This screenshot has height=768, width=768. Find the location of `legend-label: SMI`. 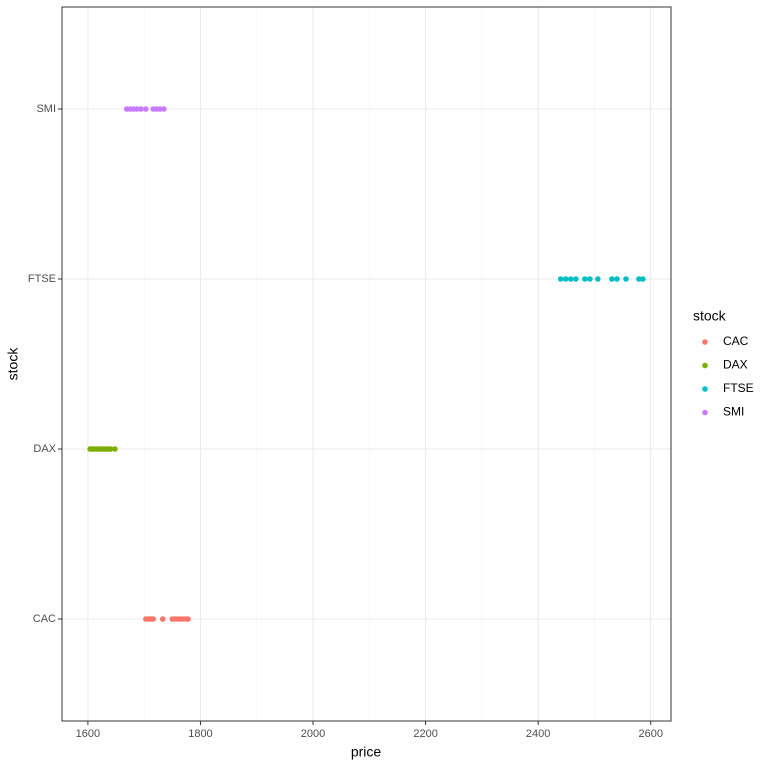

legend-label: SMI is located at coordinates (733, 412).